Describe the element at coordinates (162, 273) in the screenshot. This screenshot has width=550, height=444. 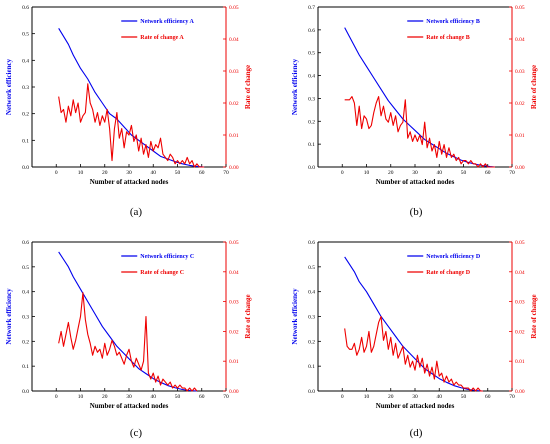
I see `legend-label: Rate of change C` at that location.